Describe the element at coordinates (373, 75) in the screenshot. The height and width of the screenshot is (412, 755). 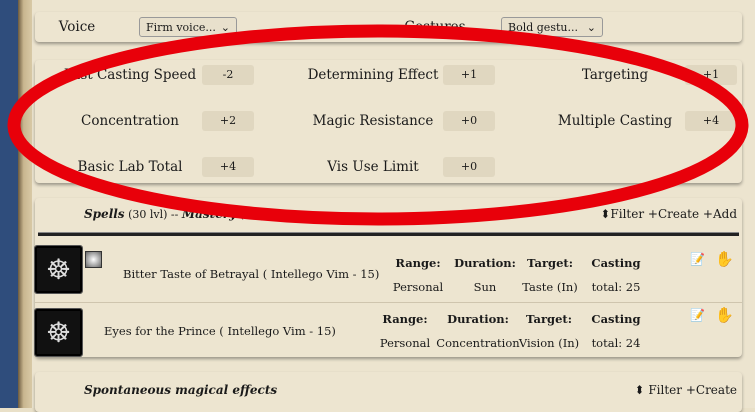
I see `stat-label: Determining Effect` at that location.